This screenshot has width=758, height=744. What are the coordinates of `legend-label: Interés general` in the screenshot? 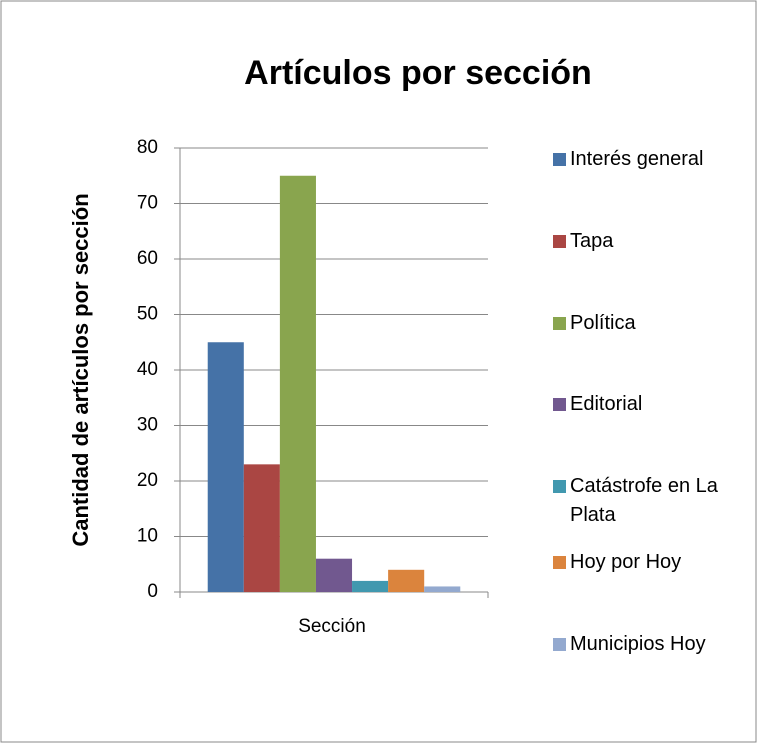 It's located at (637, 159).